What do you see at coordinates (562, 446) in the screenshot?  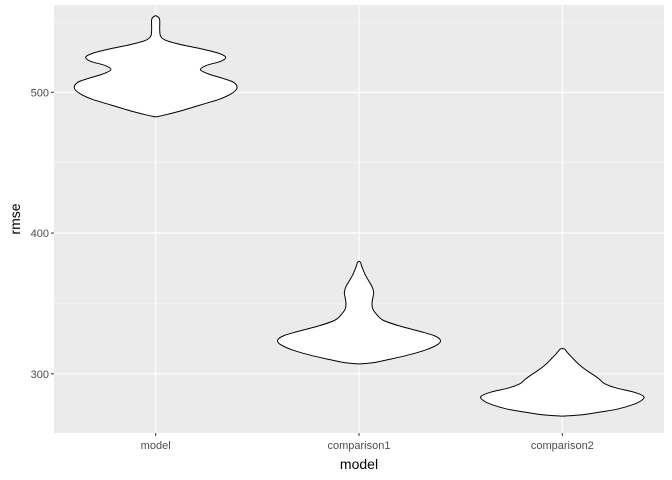 I see `x-tick-label-comparison2: comparison2` at bounding box center [562, 446].